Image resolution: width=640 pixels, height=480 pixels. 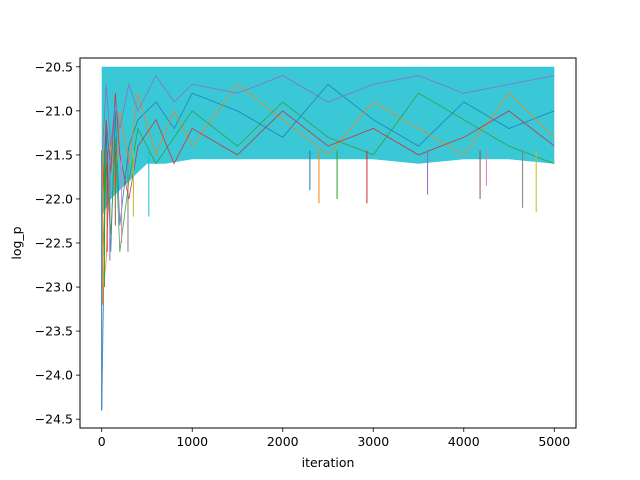 I want to click on x-tick-label: 3000, so click(x=373, y=441).